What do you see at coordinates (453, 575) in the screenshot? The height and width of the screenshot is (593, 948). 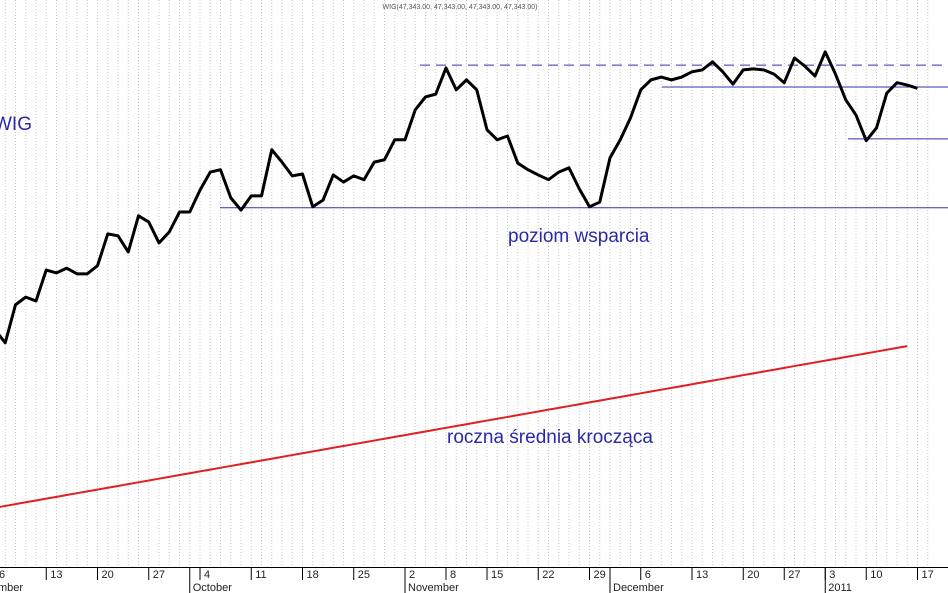 I see `x-tick-label: 8` at bounding box center [453, 575].